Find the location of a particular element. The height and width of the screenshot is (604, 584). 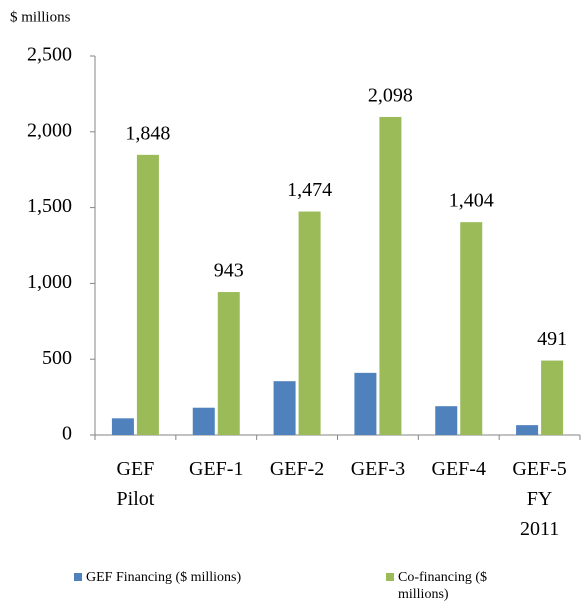

legend-label: Co-financing ($ millions) is located at coordinates (442, 586).